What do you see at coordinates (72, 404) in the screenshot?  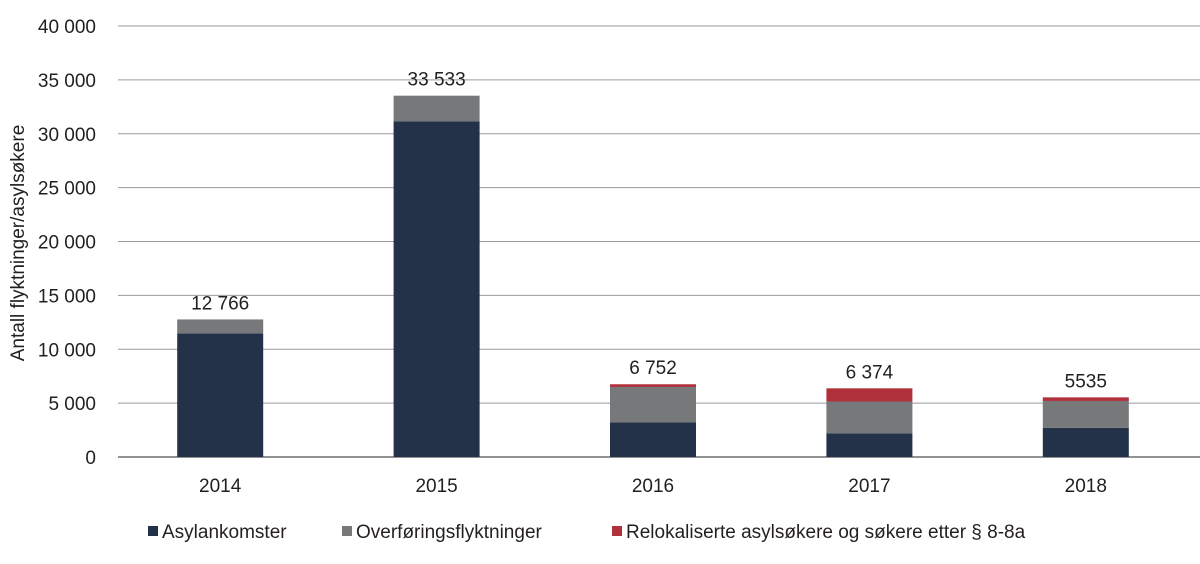 I see `y-tick-label: 5 000` at bounding box center [72, 404].